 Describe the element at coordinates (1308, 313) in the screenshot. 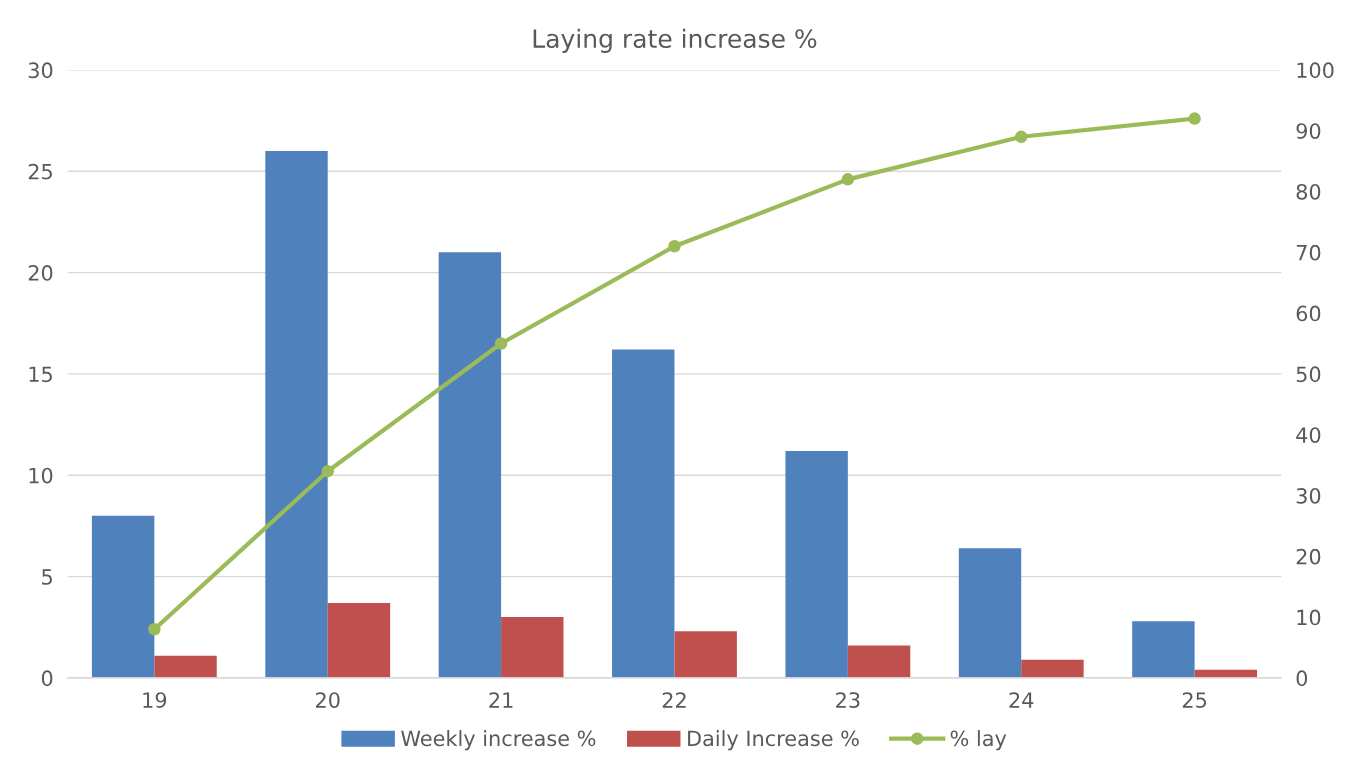

I see `y2-tick-label: 60` at that location.